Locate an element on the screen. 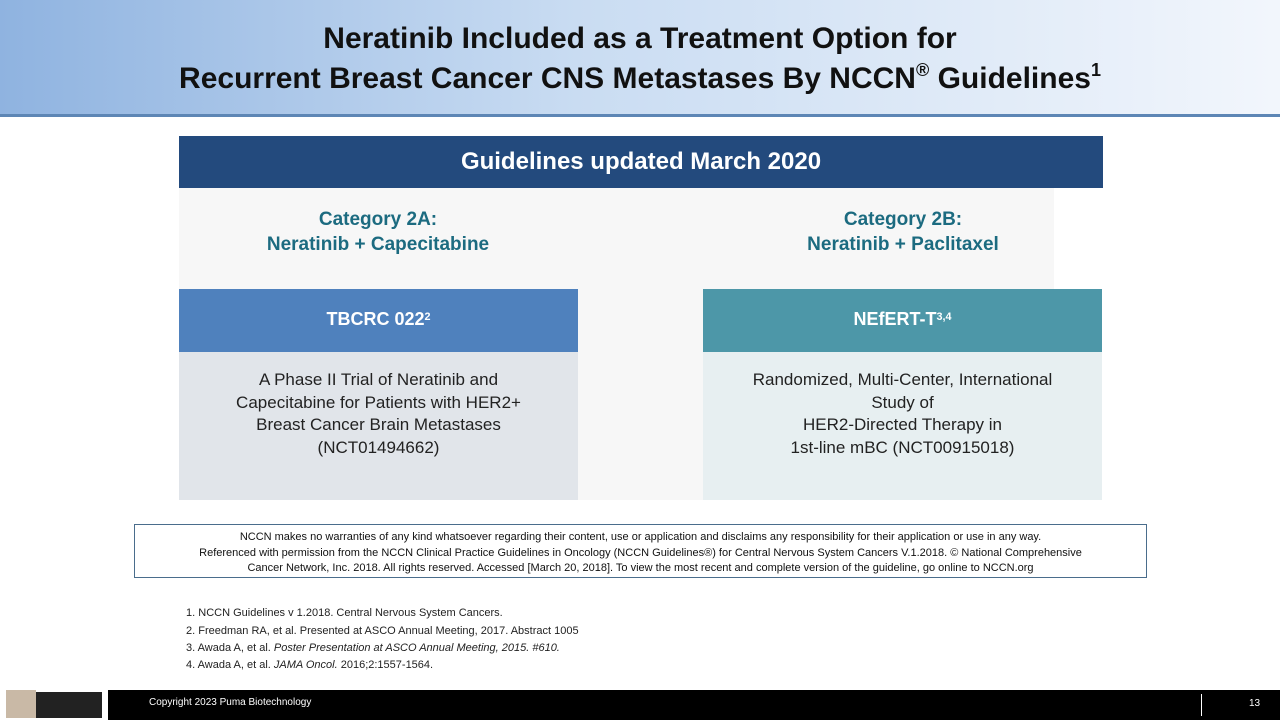  page-number: 13 is located at coordinates (1255, 703).